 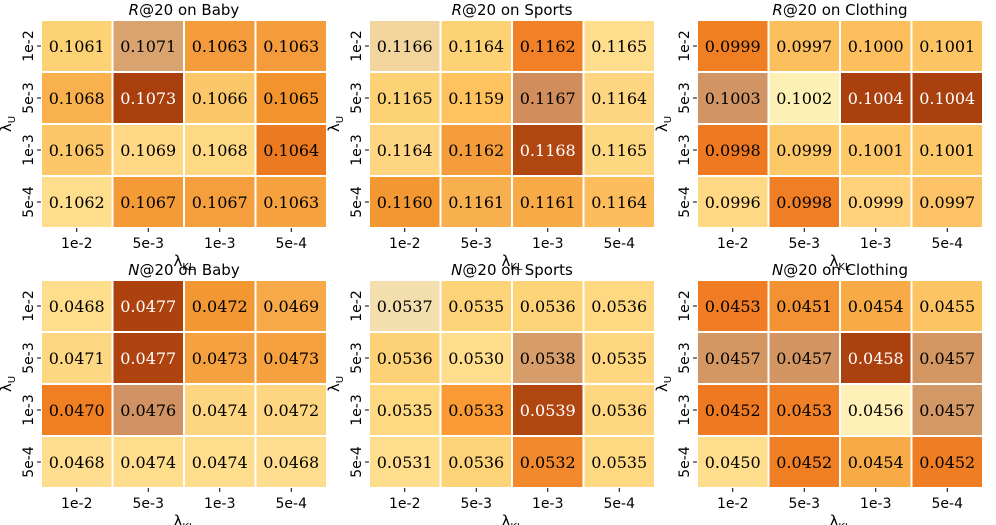 What do you see at coordinates (548, 46) in the screenshot?
I see `cell-value-label: 0.1162` at bounding box center [548, 46].